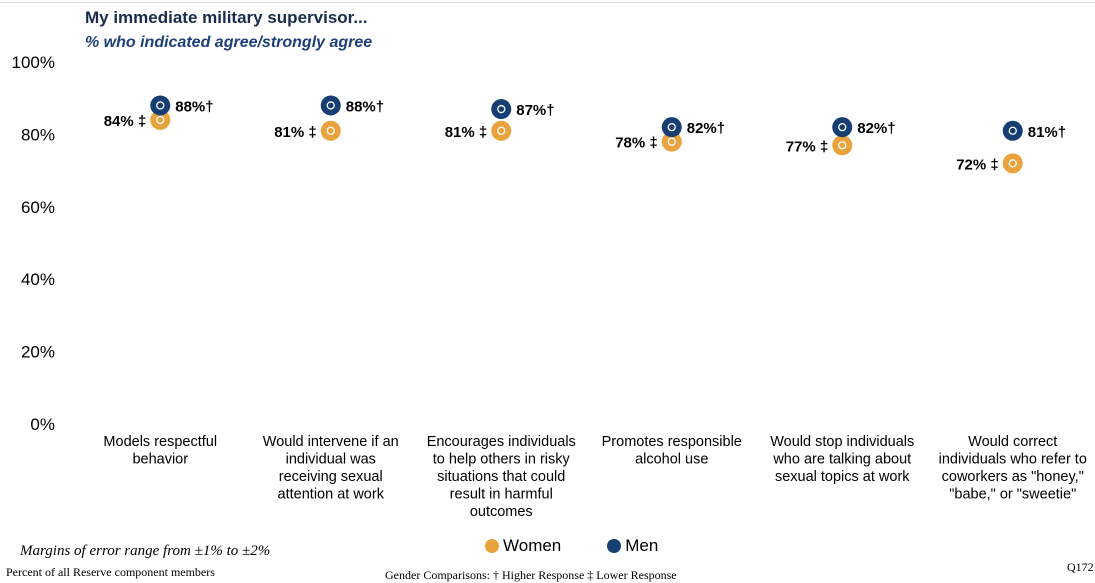 This screenshot has width=1095, height=583. Describe the element at coordinates (145, 551) in the screenshot. I see `margin-of-error-note: Margins of error range from ±1% to ±2%` at that location.